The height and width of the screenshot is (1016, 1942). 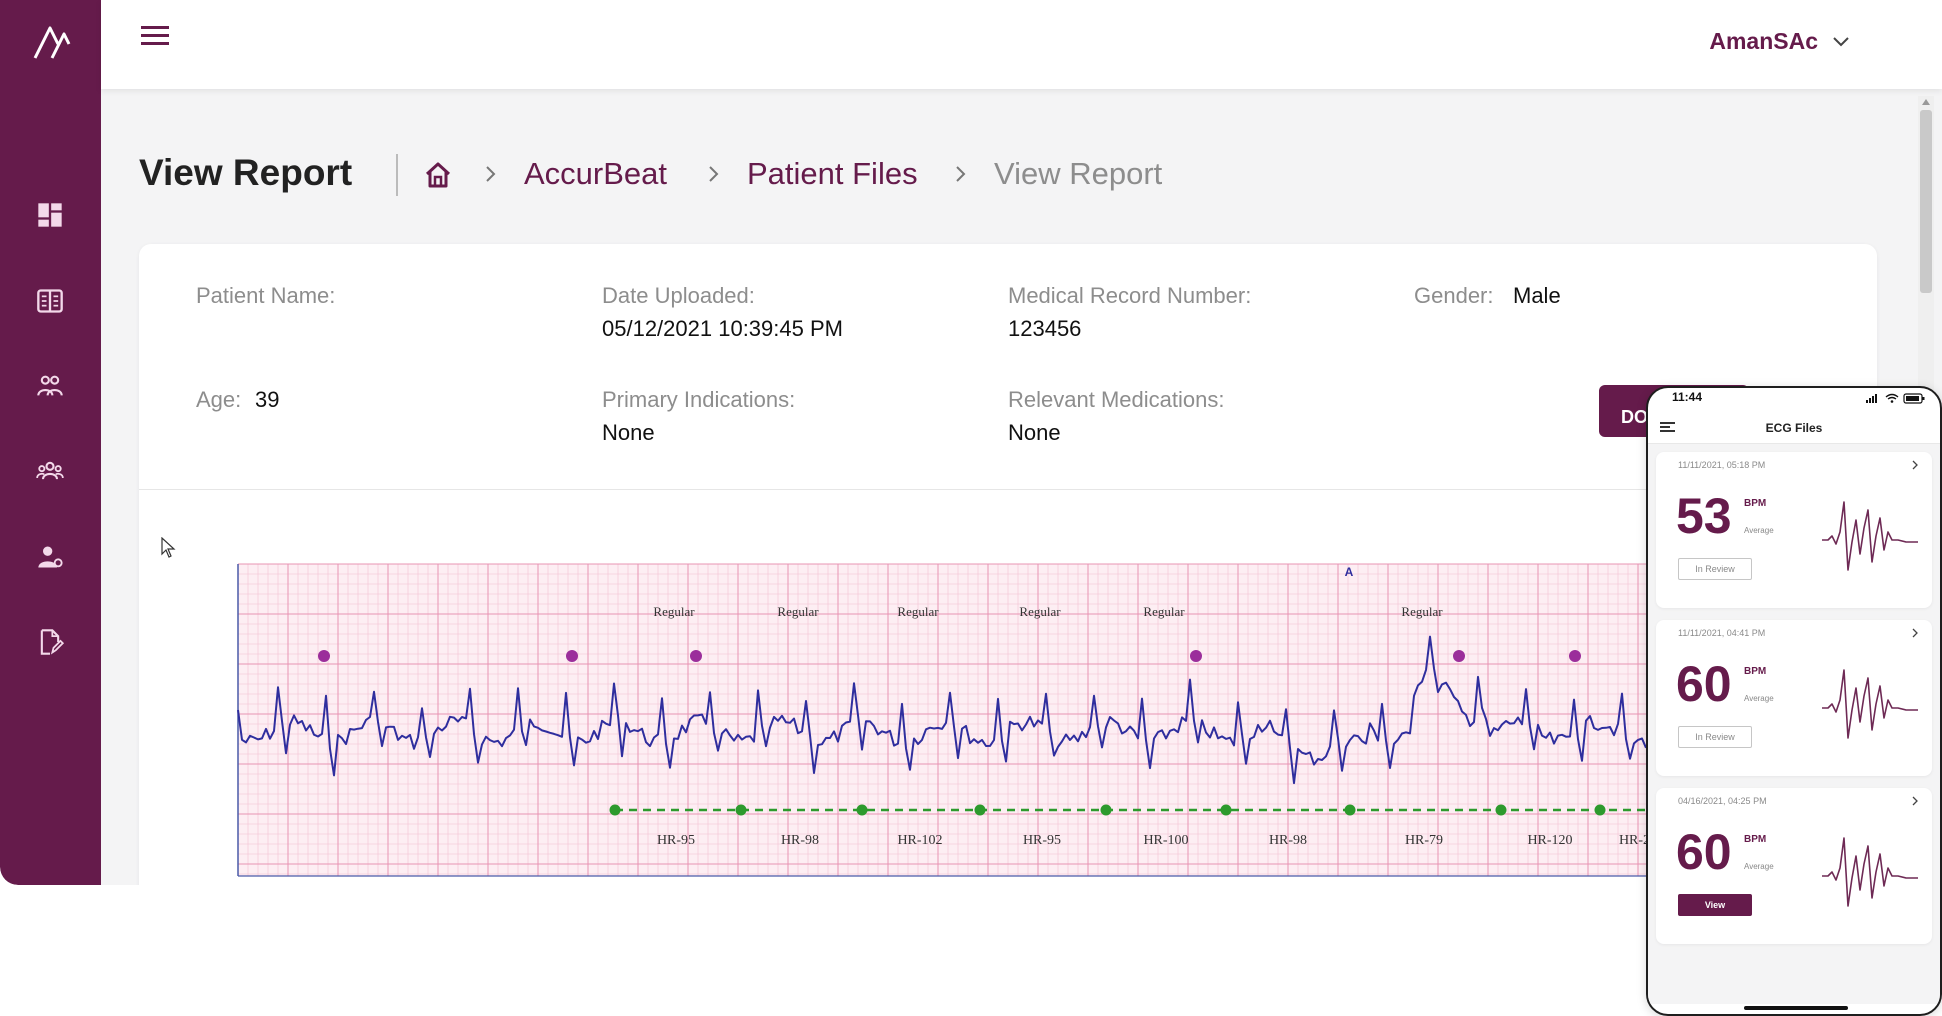 I want to click on phone-home-indicator, so click(x=1796, y=1008).